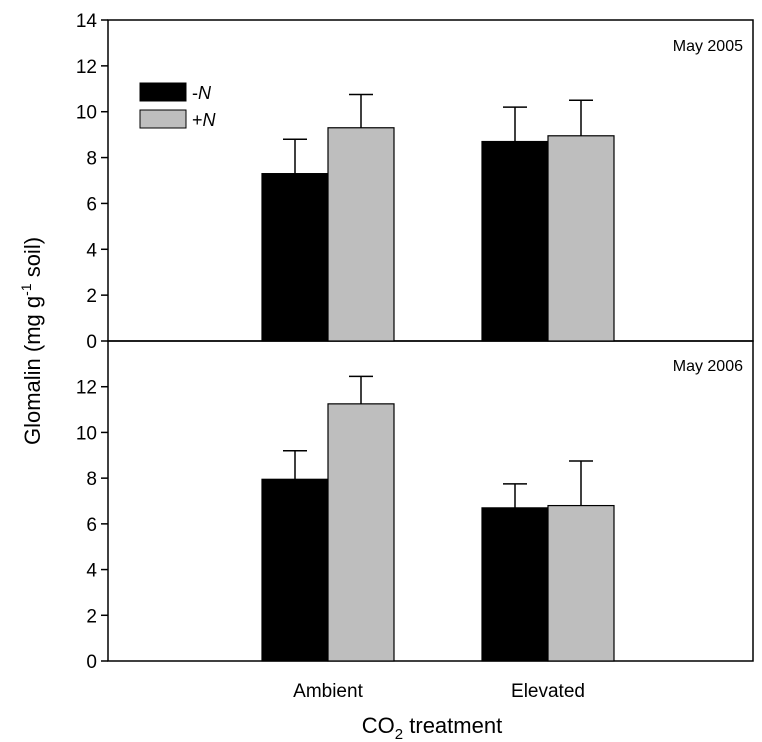 The image size is (762, 742). What do you see at coordinates (432, 727) in the screenshot?
I see `x-axis-title: CO2 treatment` at bounding box center [432, 727].